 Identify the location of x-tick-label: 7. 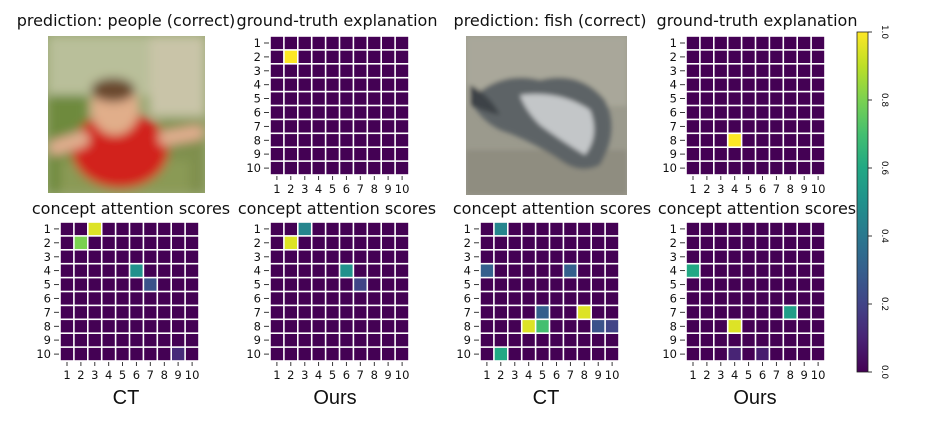
(360, 189).